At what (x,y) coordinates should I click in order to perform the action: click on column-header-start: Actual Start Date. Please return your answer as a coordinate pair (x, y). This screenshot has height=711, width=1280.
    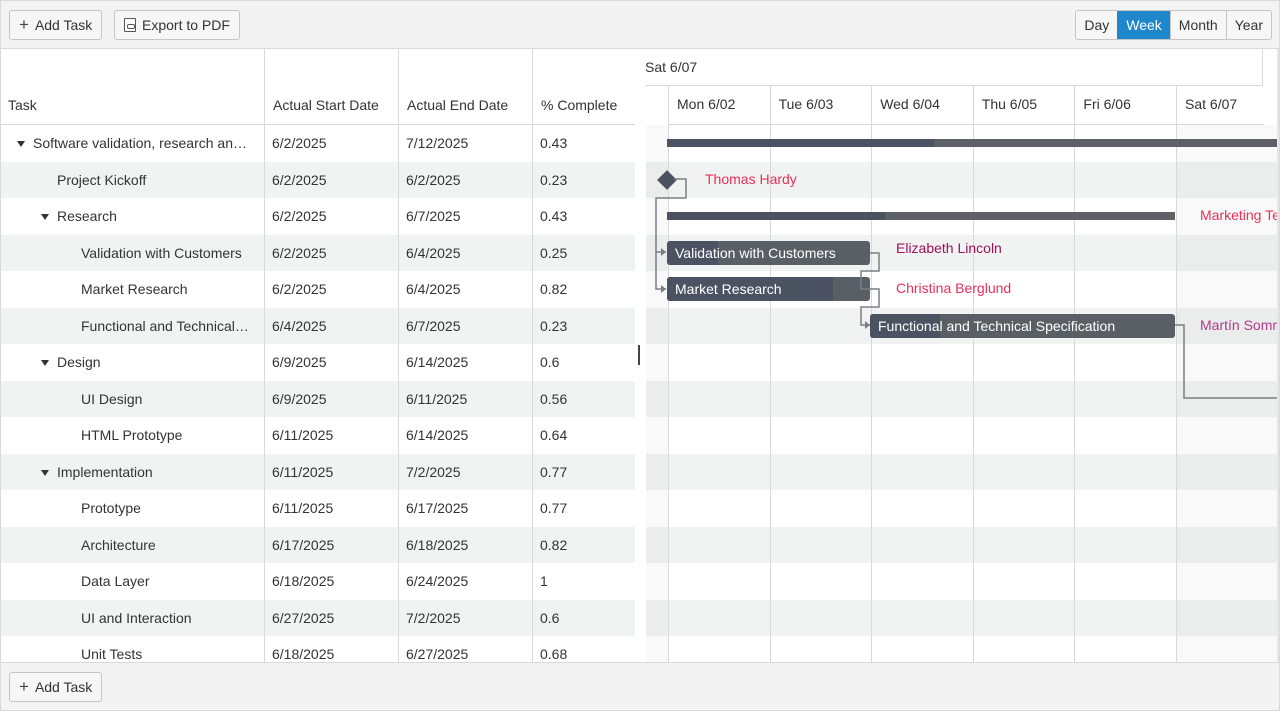
    Looking at the image, I should click on (331, 87).